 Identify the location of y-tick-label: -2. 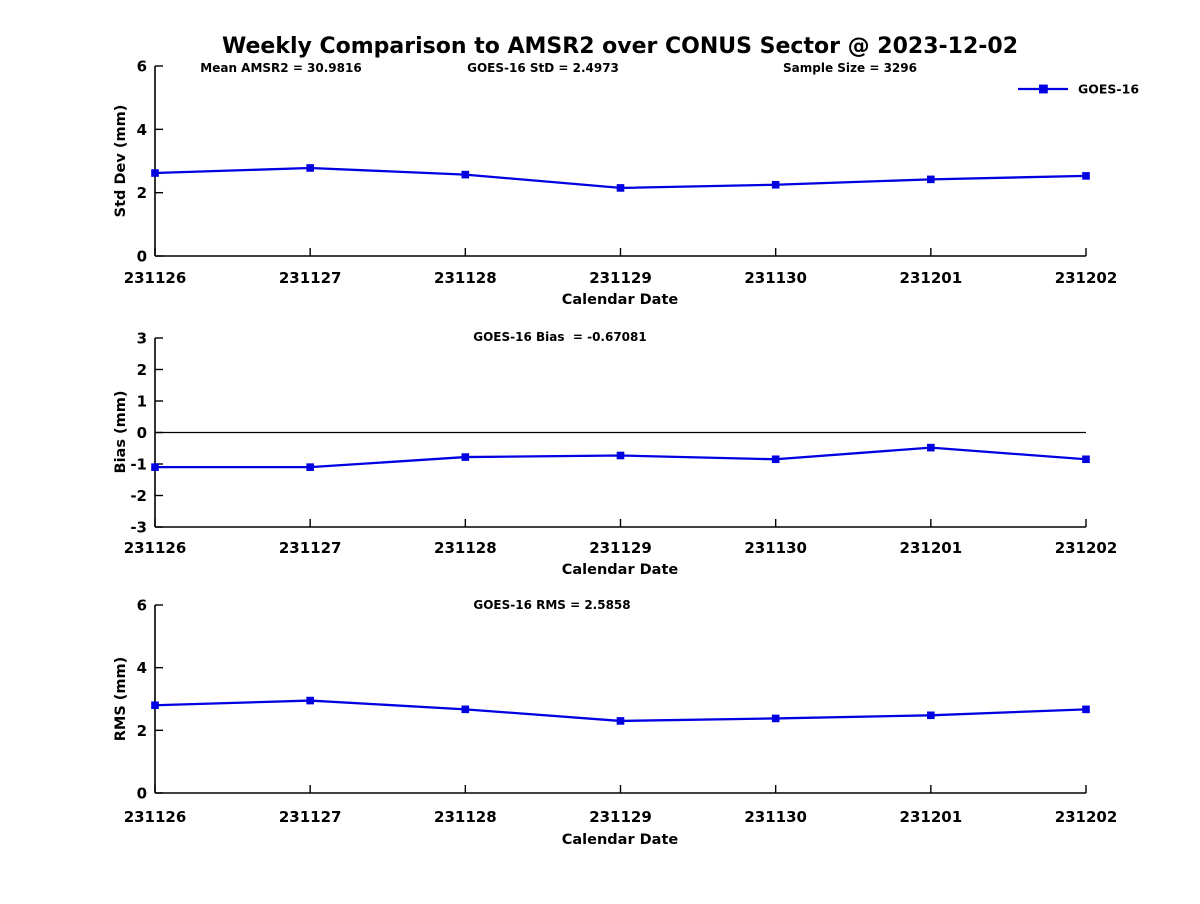
(138, 496).